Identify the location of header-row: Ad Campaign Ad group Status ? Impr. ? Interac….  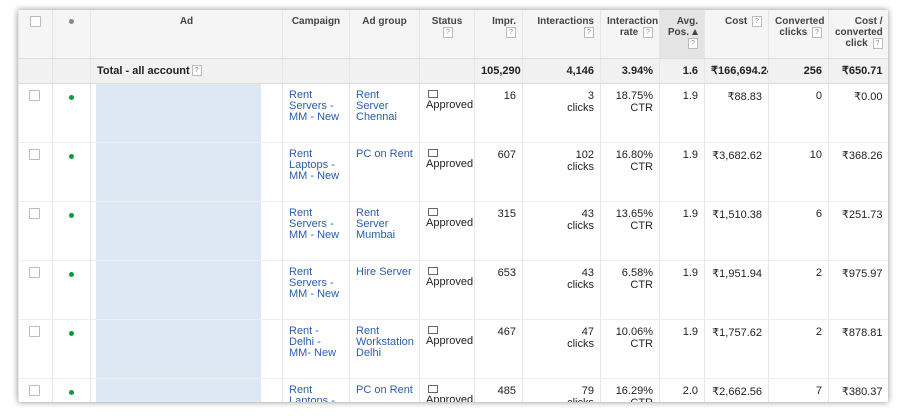
(453, 34).